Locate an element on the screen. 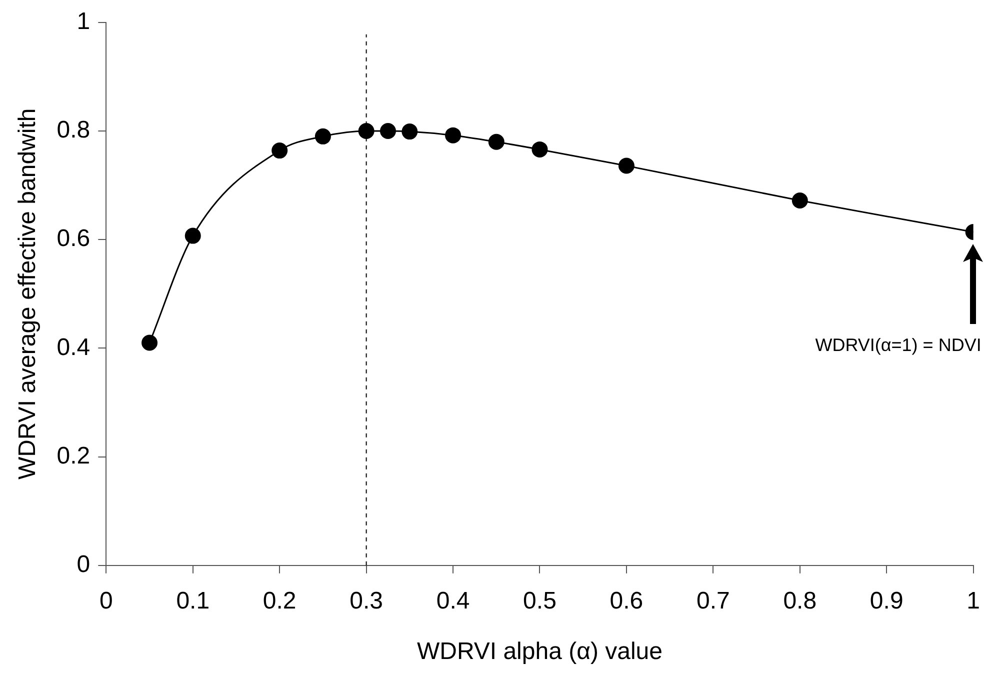 The height and width of the screenshot is (681, 994). x-tick-label: 0.5 is located at coordinates (539, 600).